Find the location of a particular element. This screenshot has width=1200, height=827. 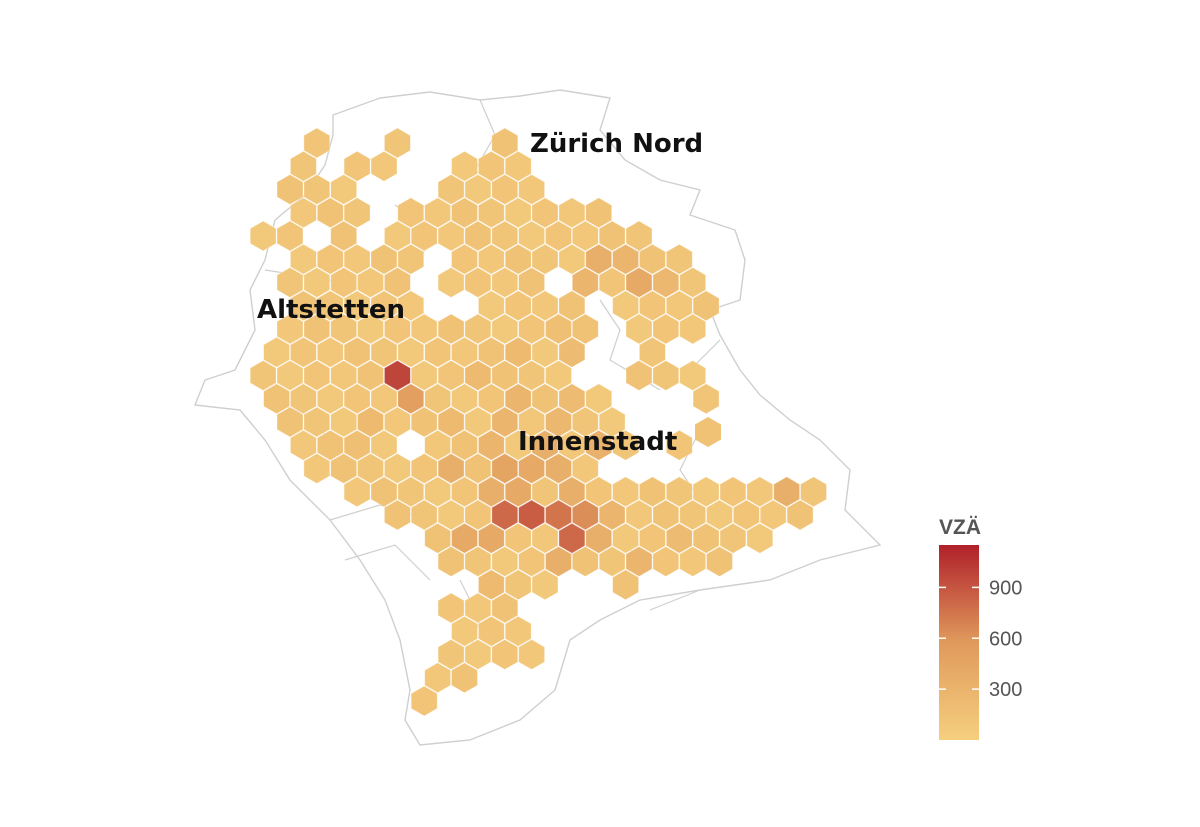

legend-tick-label: 600 is located at coordinates (1005, 639).